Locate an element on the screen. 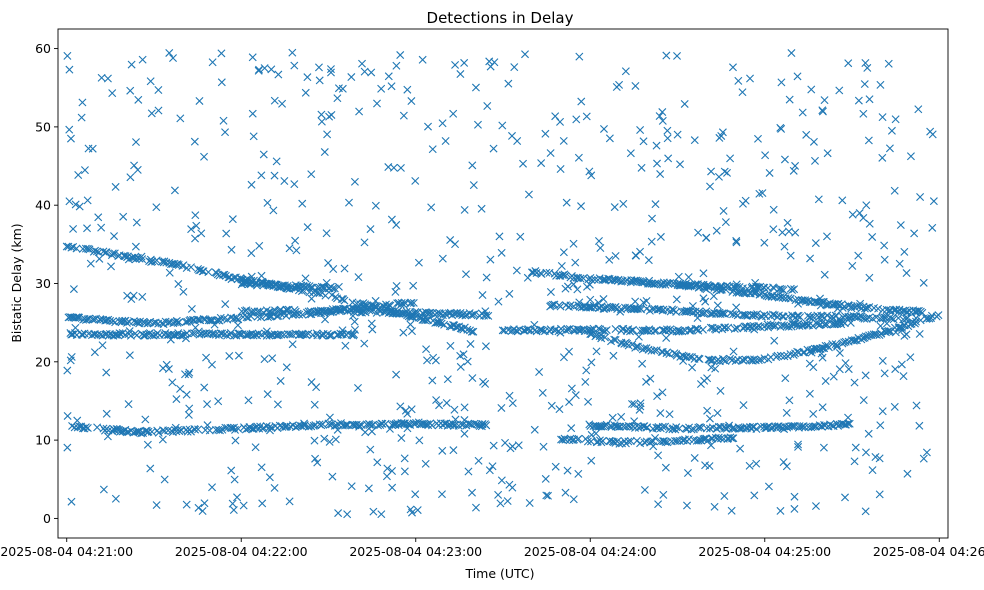 The height and width of the screenshot is (590, 984). x-tick-label: 2025-08-04 04:21:00 is located at coordinates (66, 551).